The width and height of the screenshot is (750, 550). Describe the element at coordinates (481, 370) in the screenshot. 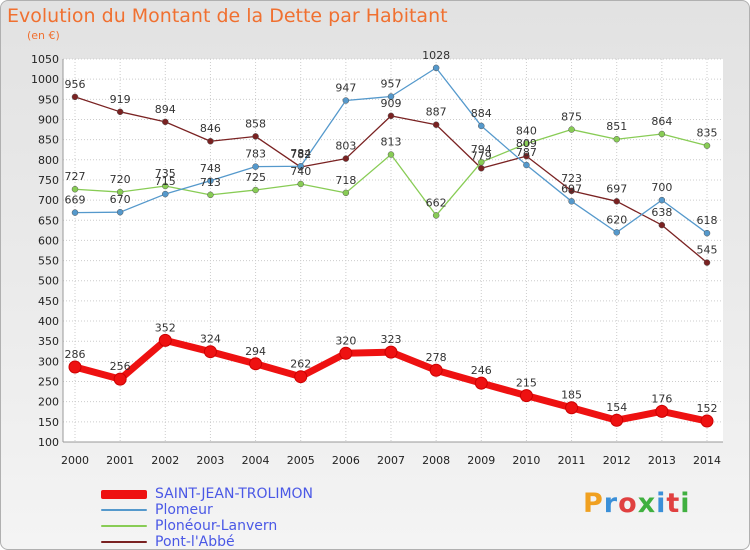

I see `data-label: 246` at that location.